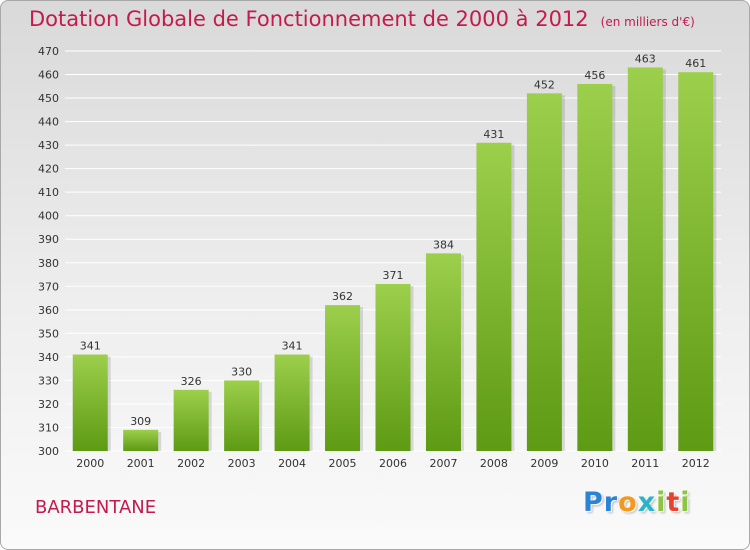 The height and width of the screenshot is (550, 750). I want to click on x-tick-label: 2003, so click(242, 463).